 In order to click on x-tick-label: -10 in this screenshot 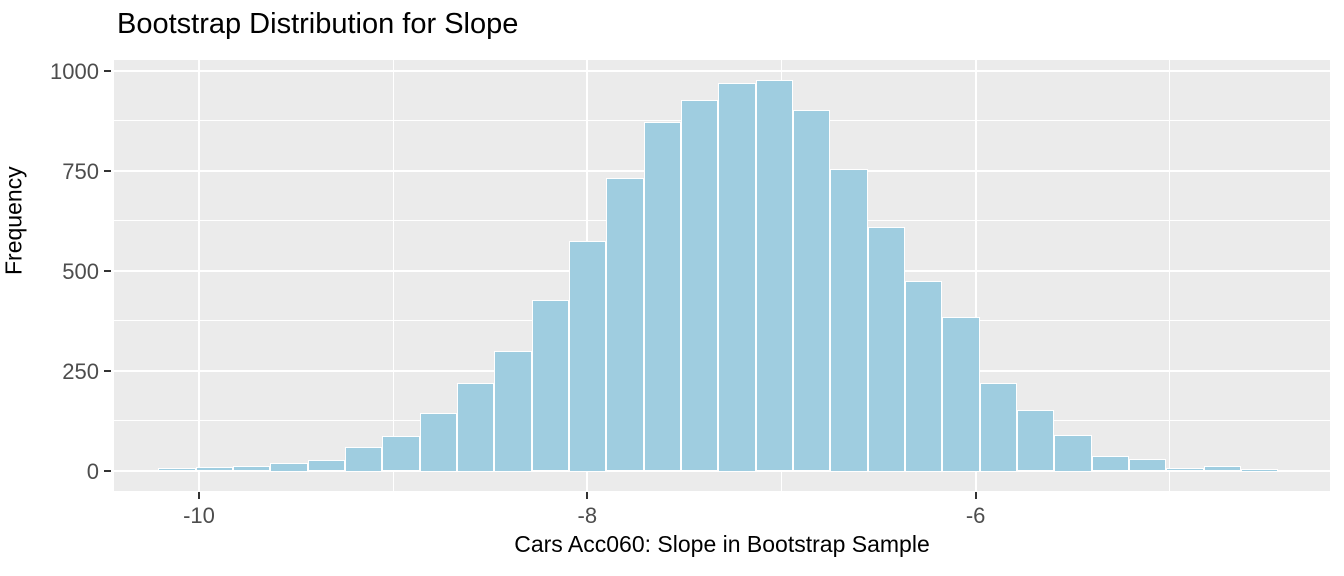, I will do `click(199, 515)`.